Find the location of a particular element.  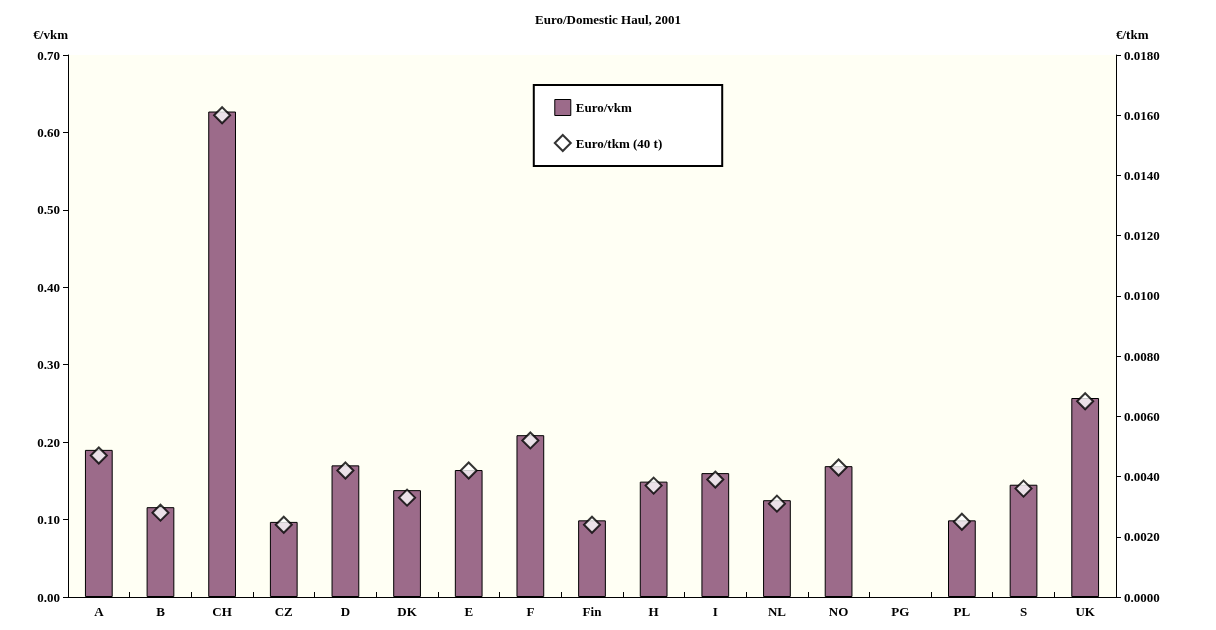

x-tick-label: A is located at coordinates (99, 611).